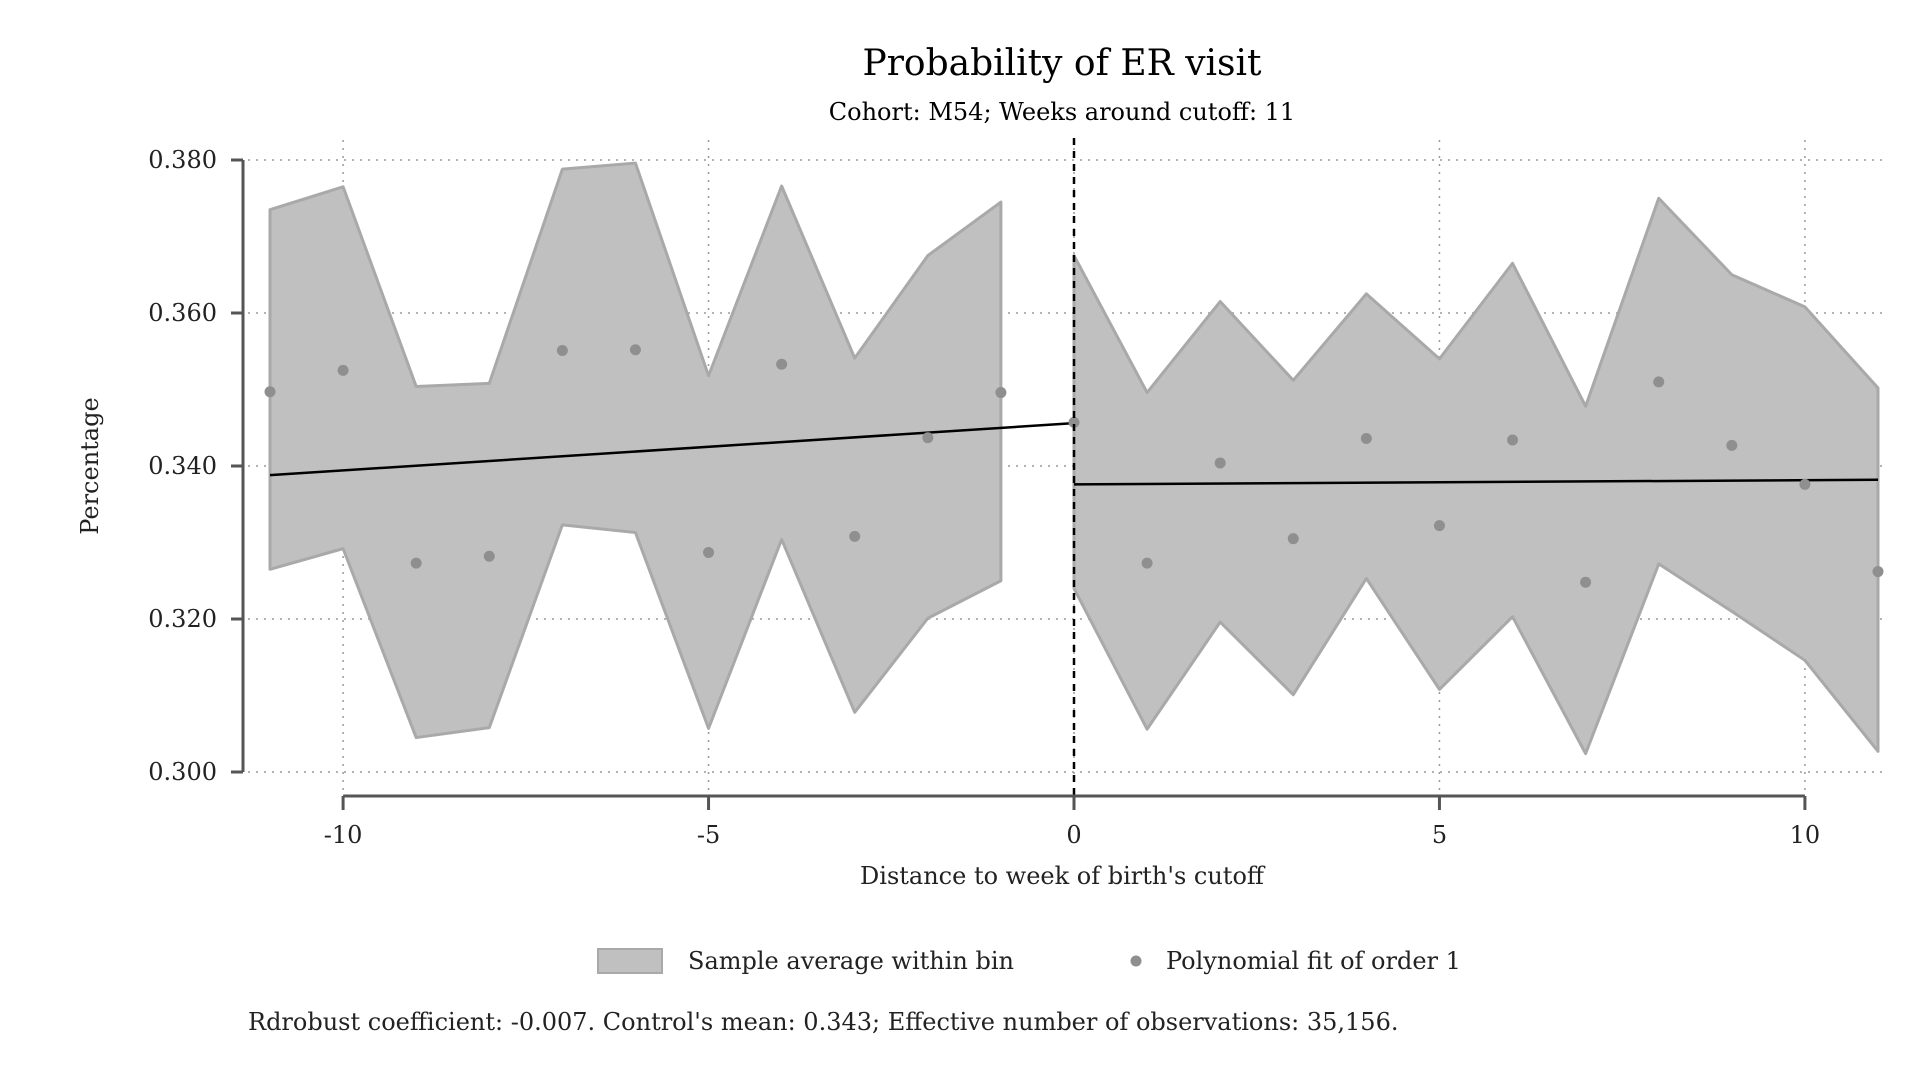 The image size is (1920, 1080). I want to click on x-axis: -10 -5 0 5 10, so click(1072, 821).